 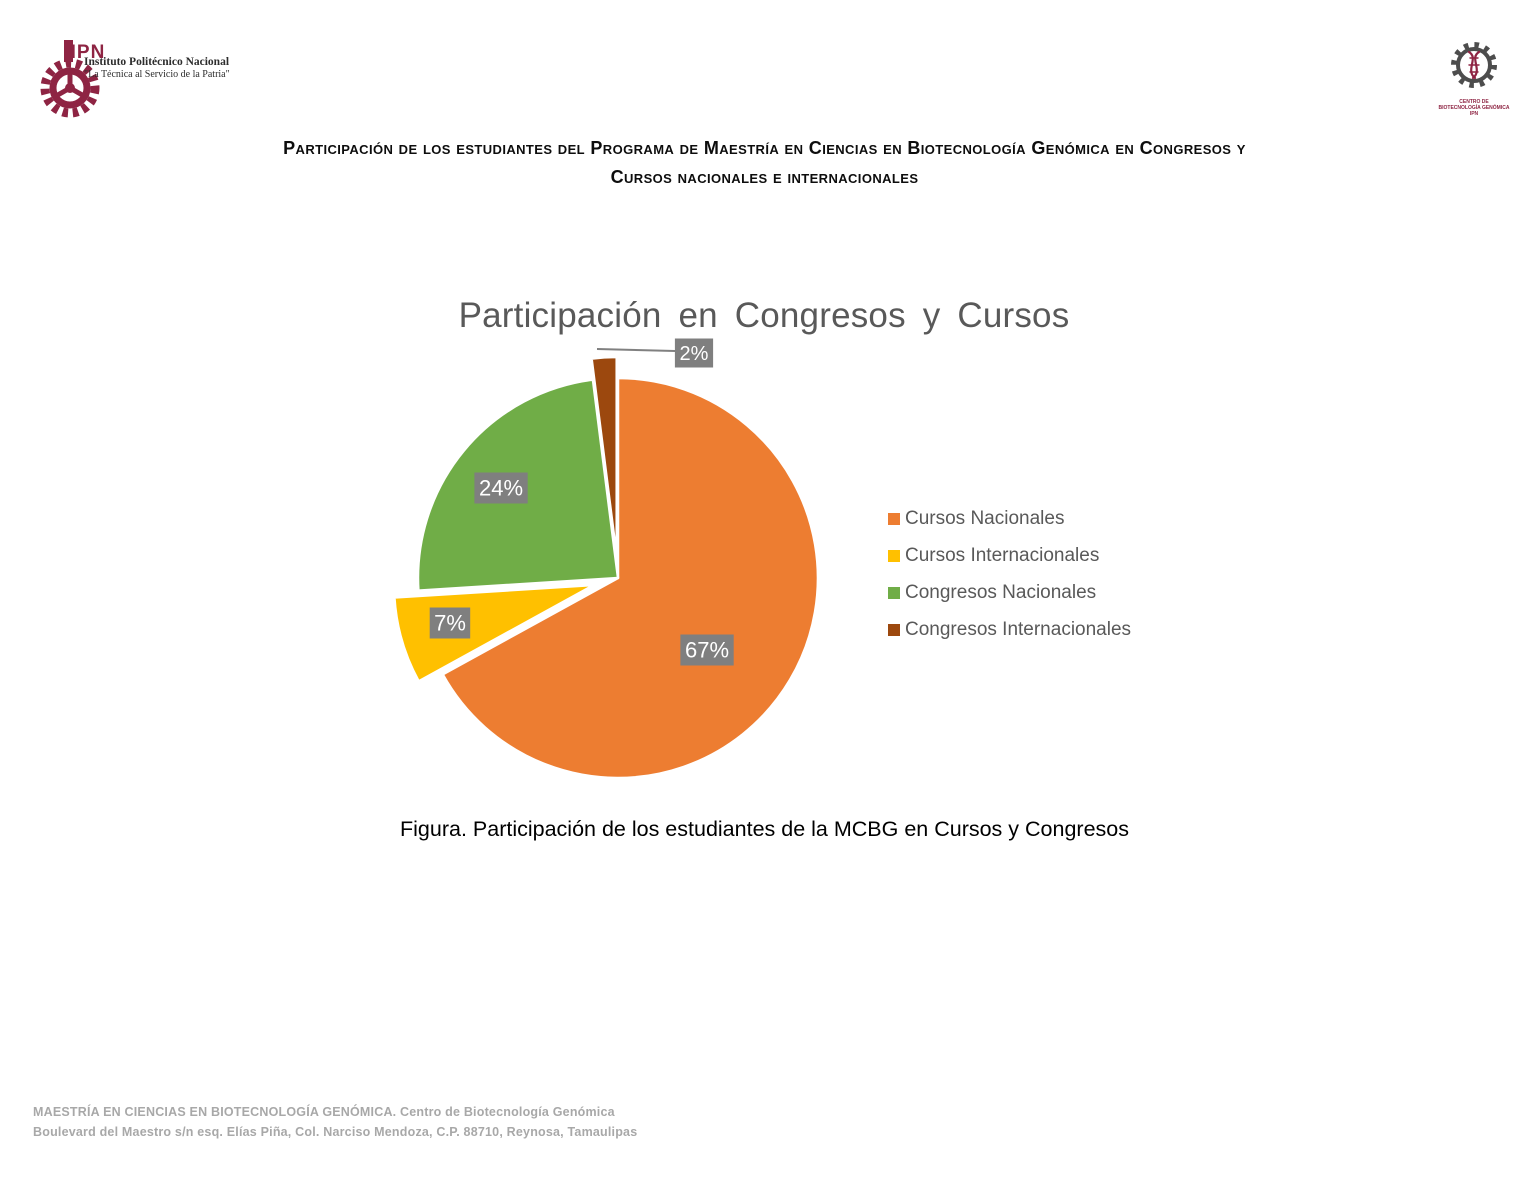 I want to click on legend-label: Congresos Nacionales, so click(x=1001, y=592).